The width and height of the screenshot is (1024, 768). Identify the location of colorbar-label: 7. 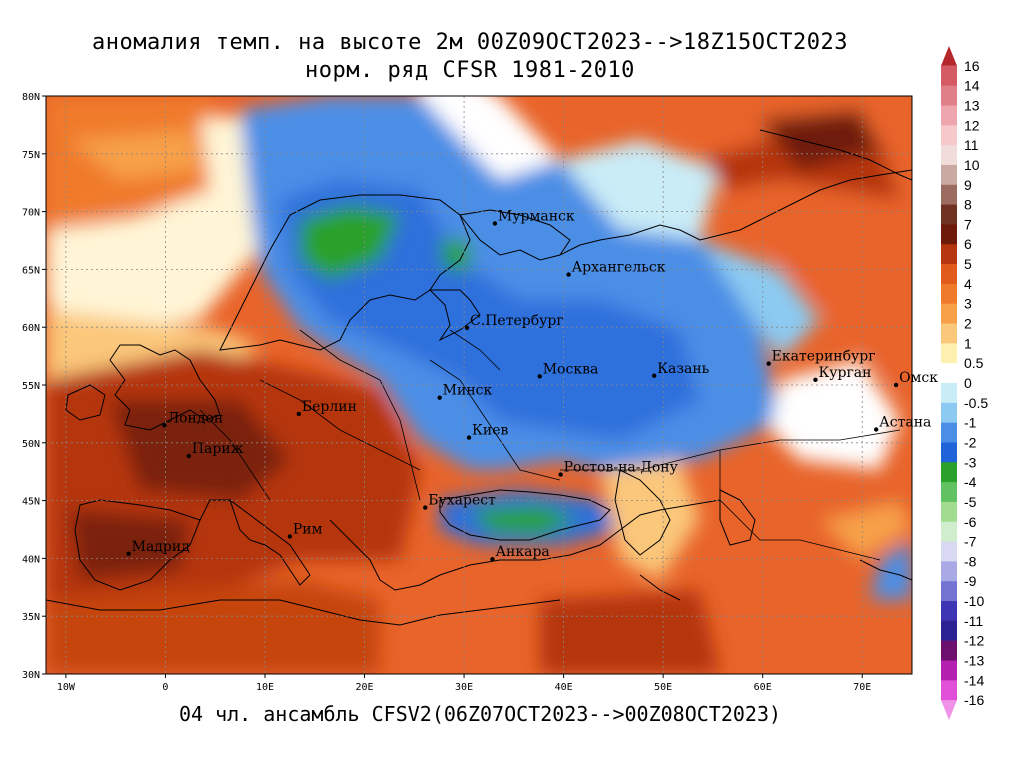
(968, 224).